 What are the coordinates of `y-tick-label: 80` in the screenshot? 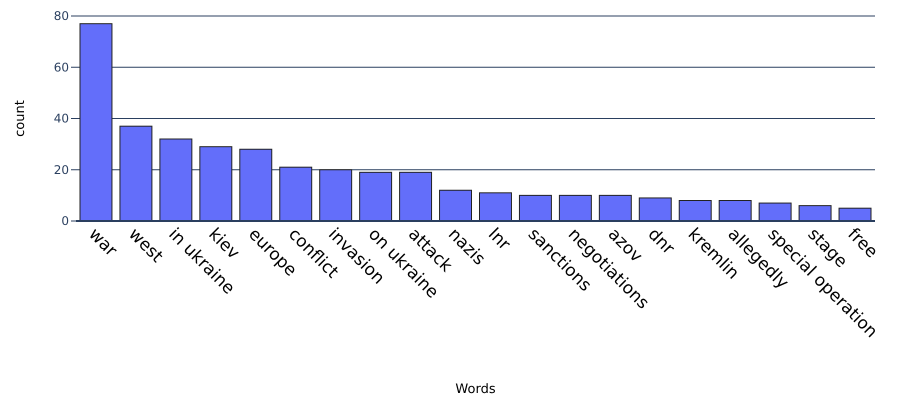 It's located at (61, 16).